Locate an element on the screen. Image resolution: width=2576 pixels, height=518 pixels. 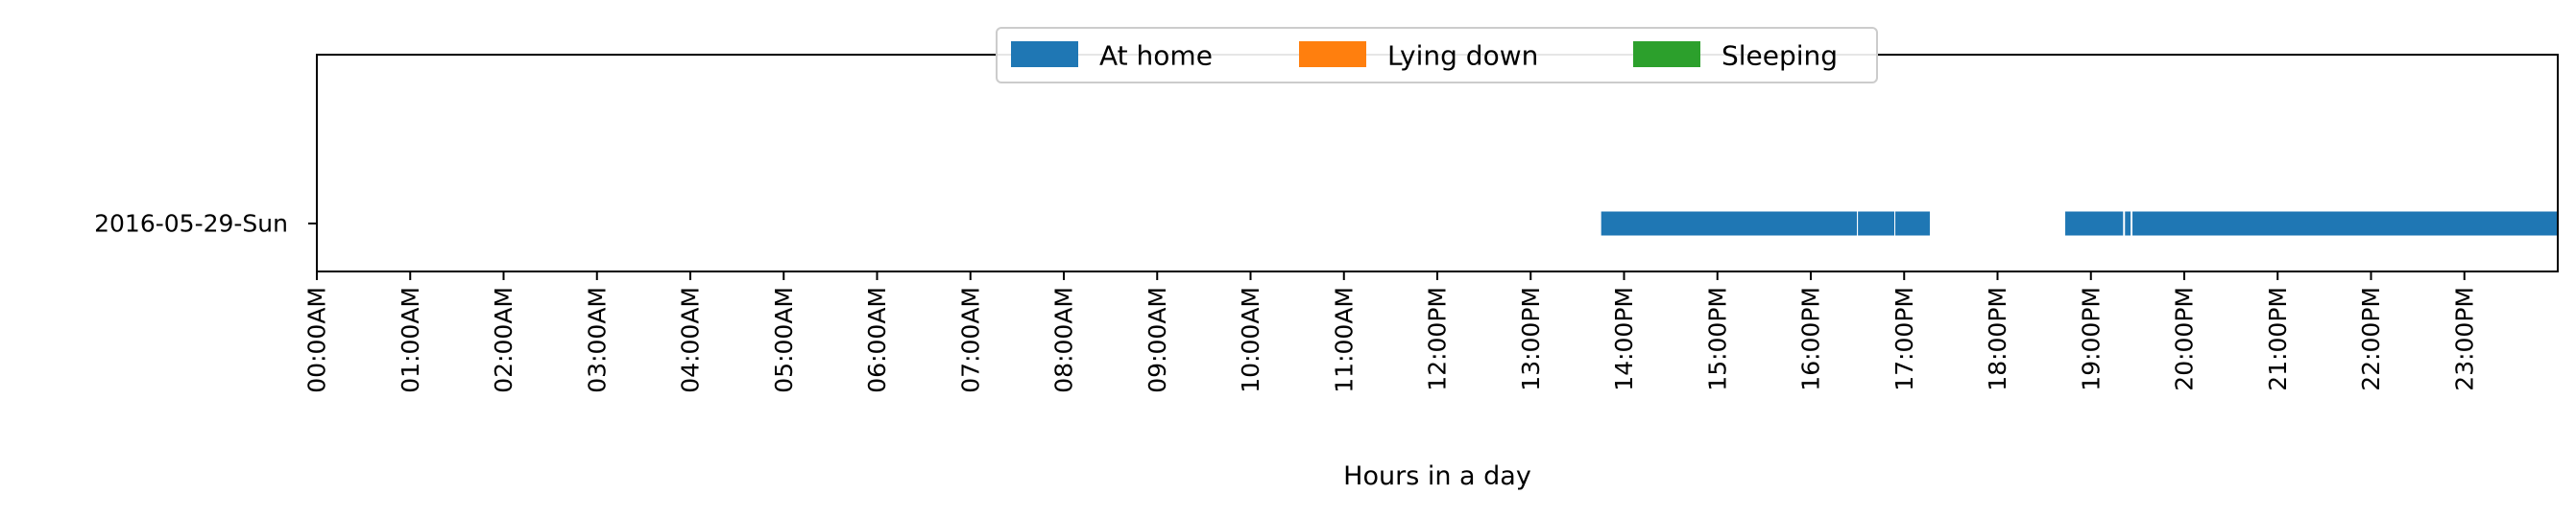
x-tick-label: 23:00PM is located at coordinates (2464, 339).